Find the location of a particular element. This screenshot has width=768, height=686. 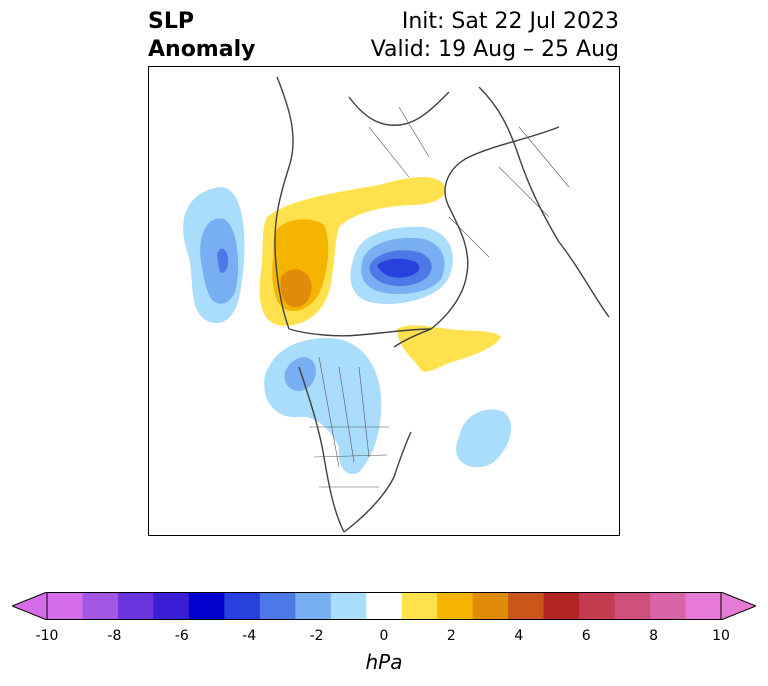

colorbar-tick-label: -8 is located at coordinates (114, 636).